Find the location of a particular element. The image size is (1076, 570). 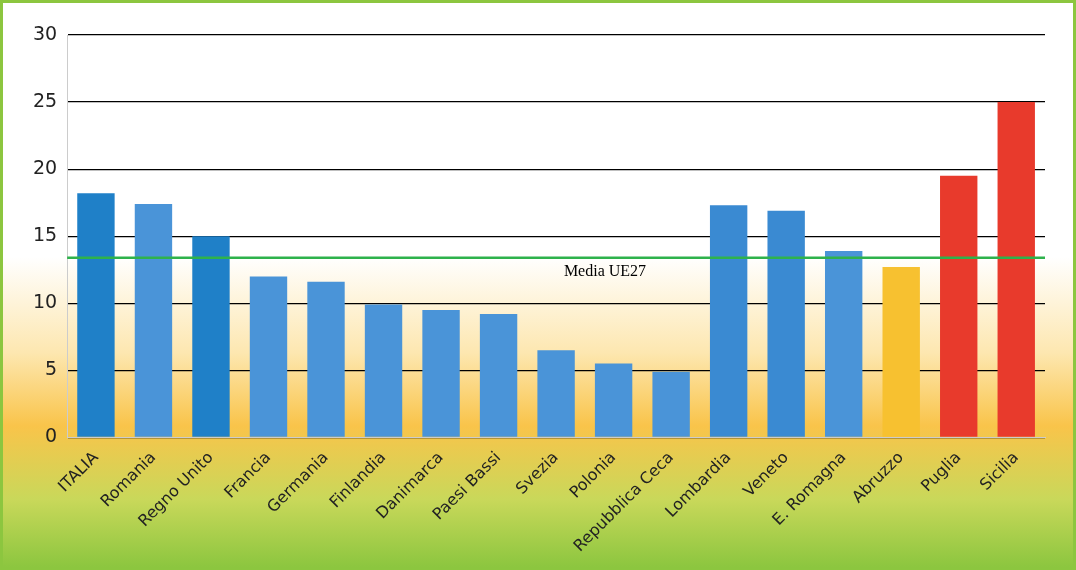

ref-line-label: Media UE27 is located at coordinates (605, 270).